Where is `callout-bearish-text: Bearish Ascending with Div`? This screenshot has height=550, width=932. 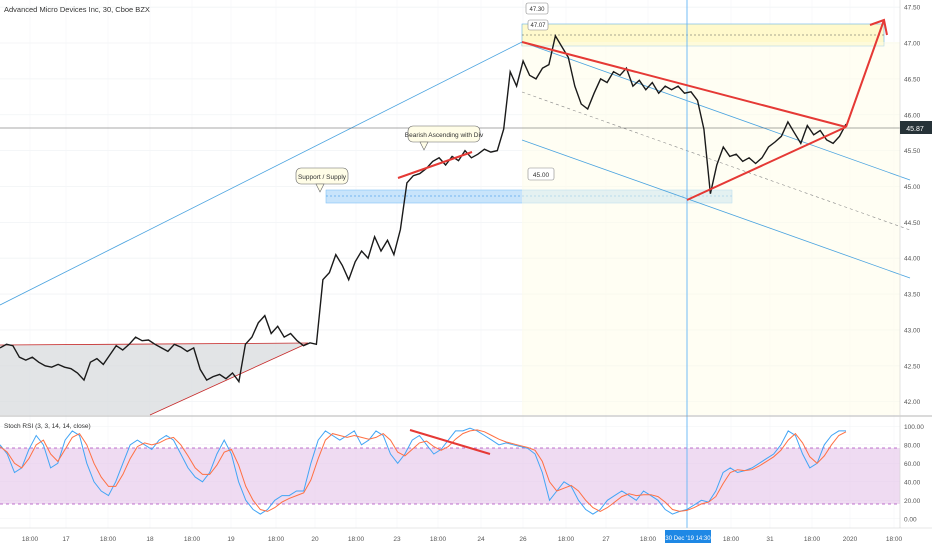 callout-bearish-text: Bearish Ascending with Div is located at coordinates (444, 135).